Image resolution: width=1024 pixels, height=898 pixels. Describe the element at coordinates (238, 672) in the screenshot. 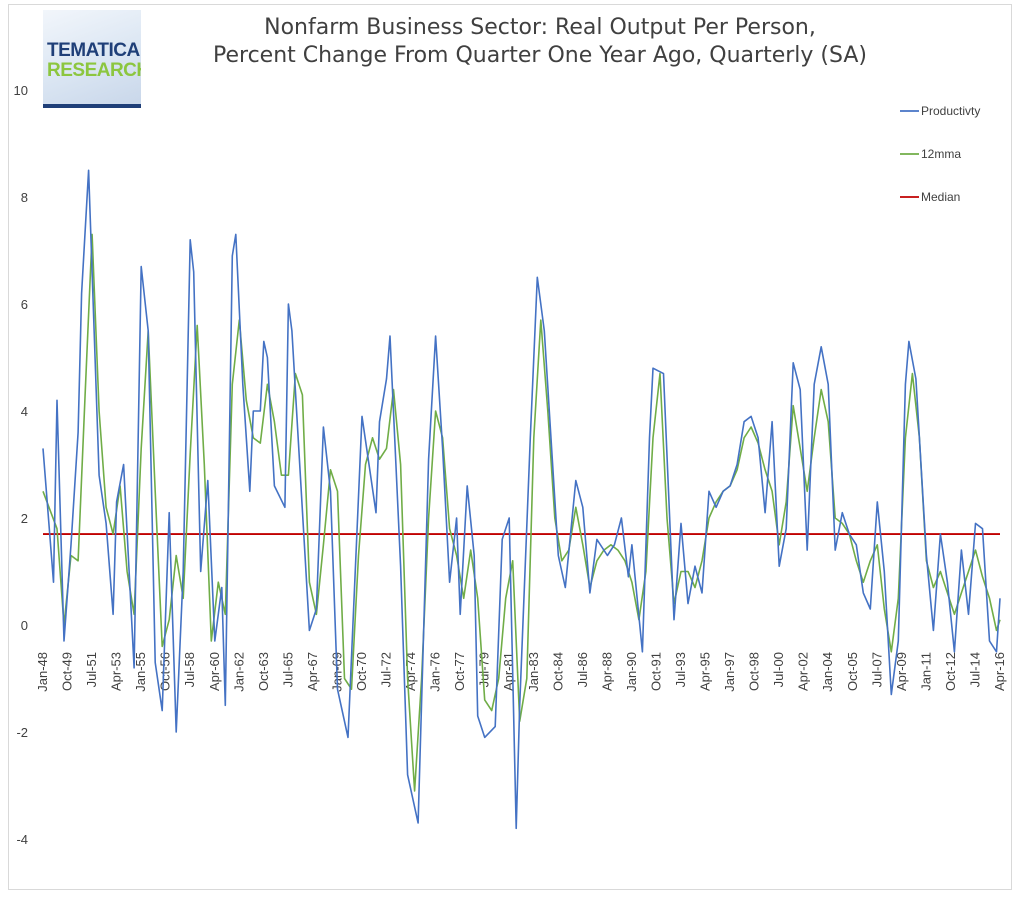

I see `x-tick-label: Jan-62` at that location.